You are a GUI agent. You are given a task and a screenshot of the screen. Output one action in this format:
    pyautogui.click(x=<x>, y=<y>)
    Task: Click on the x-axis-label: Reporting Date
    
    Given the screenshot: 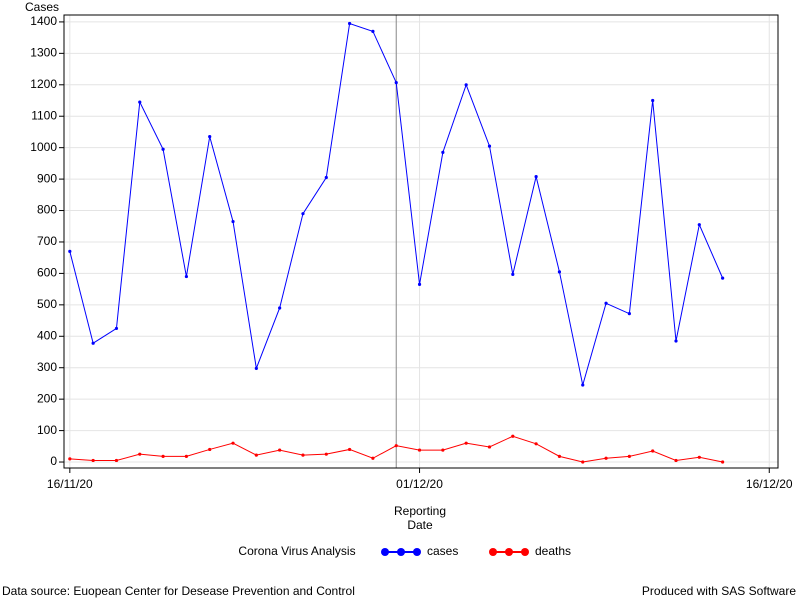 What is the action you would take?
    pyautogui.click(x=420, y=518)
    